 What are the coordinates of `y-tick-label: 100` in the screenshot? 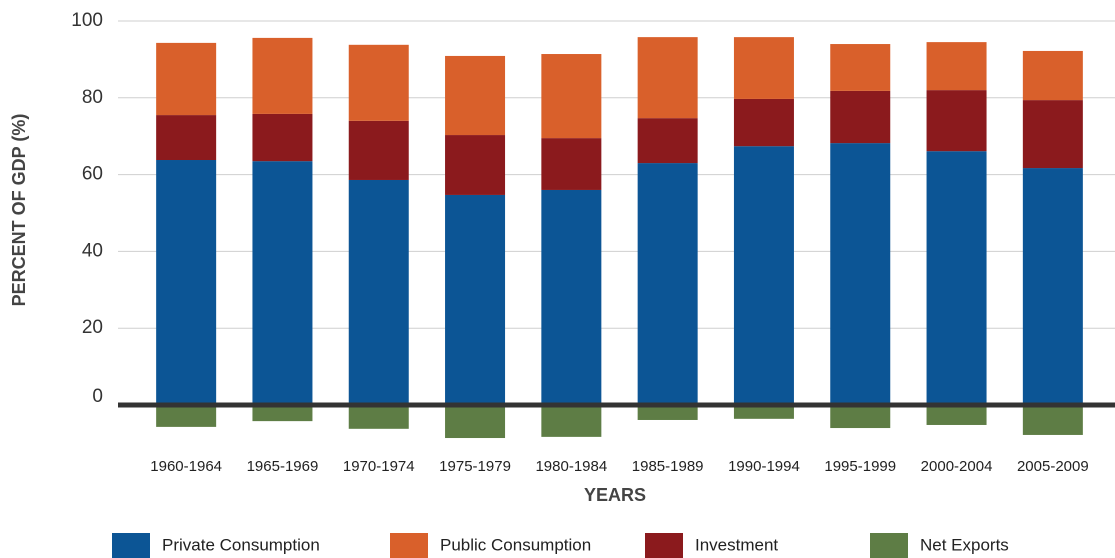 It's located at (87, 20).